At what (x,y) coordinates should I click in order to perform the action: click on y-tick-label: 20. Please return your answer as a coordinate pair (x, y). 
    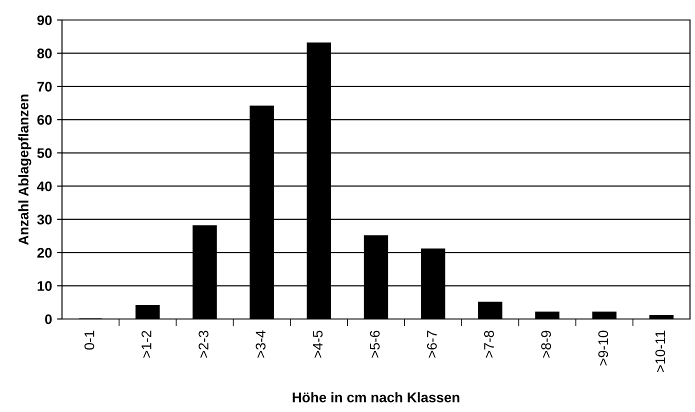
    Looking at the image, I should click on (44, 253).